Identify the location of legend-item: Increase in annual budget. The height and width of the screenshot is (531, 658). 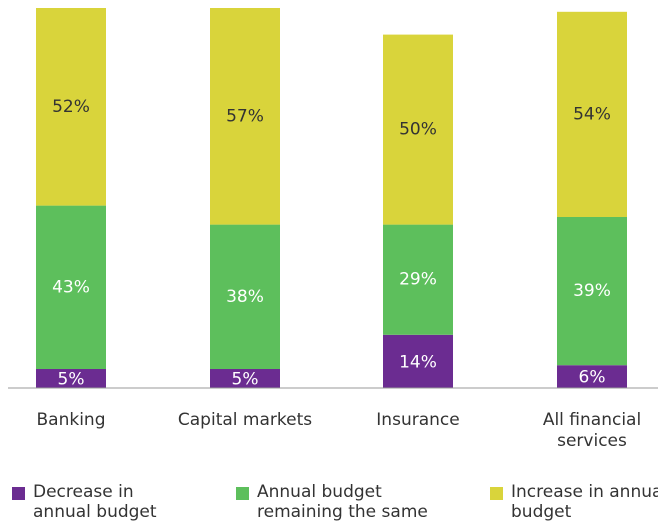
(574, 502).